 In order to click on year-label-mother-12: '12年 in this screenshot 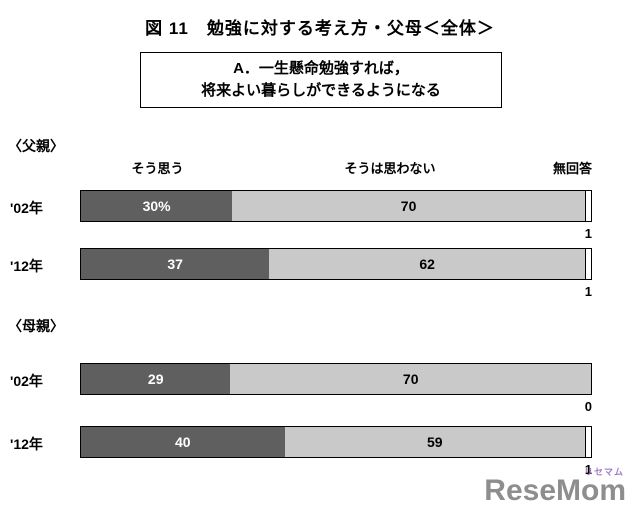, I will do `click(26, 444)`.